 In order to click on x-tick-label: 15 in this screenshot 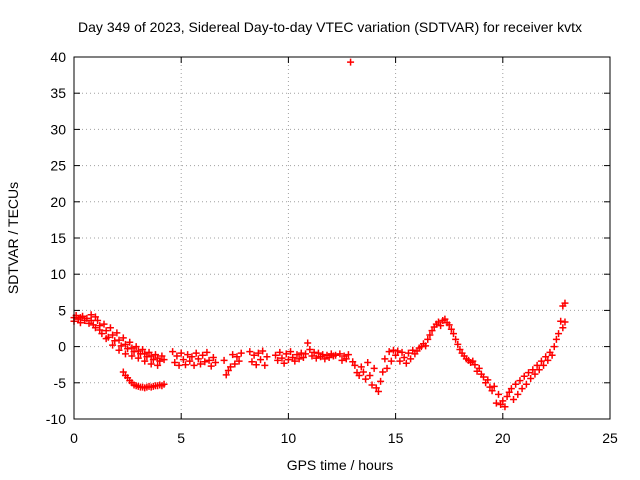, I will do `click(396, 438)`.